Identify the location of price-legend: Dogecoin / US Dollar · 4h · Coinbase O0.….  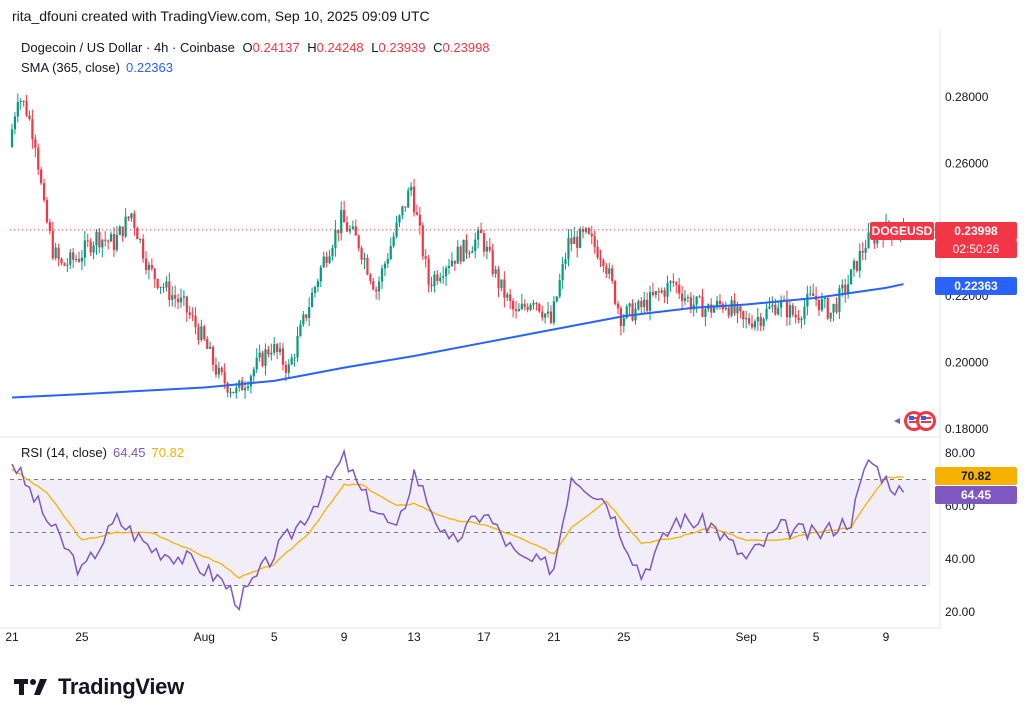
(255, 47).